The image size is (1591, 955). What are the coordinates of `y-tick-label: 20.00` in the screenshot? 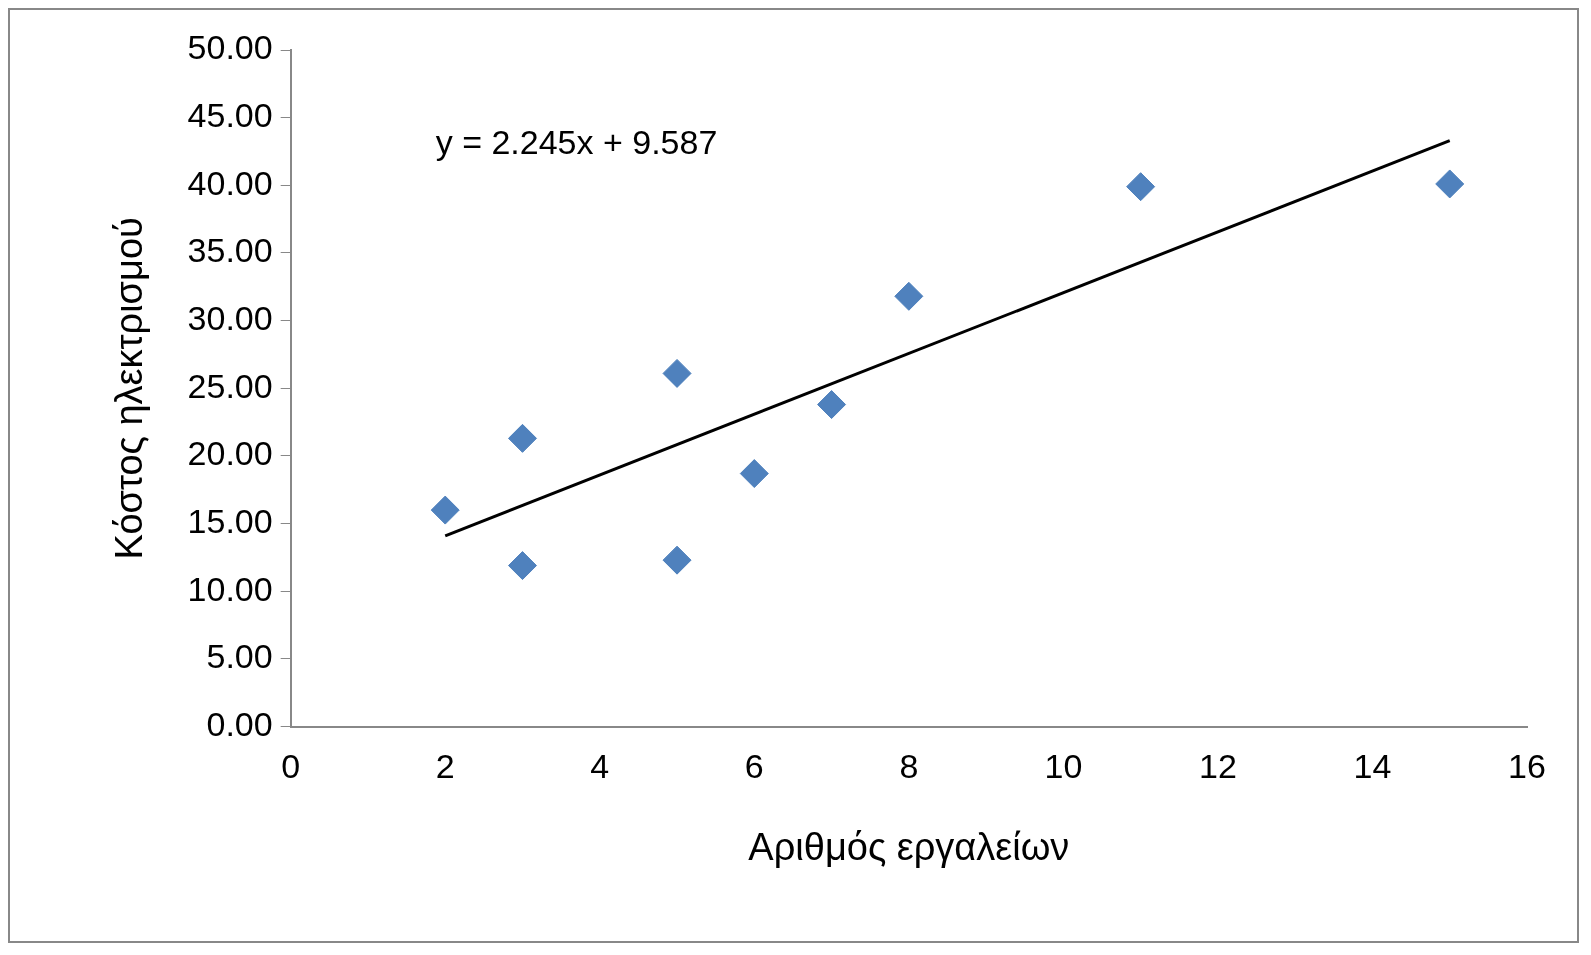 It's located at (230, 453).